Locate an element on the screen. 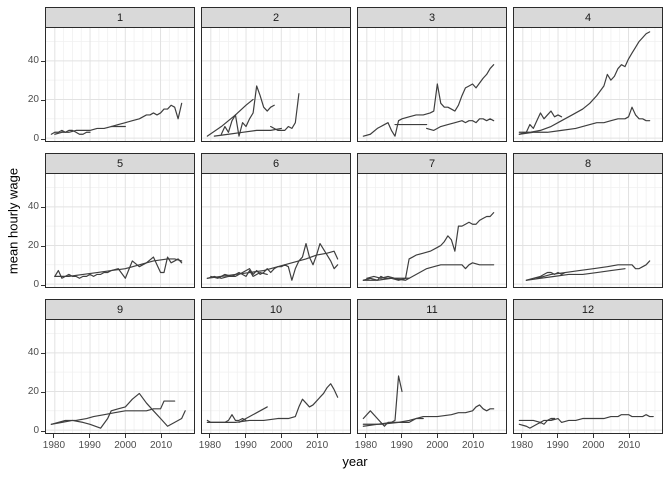  facet-strip-label: 6 is located at coordinates (276, 163).